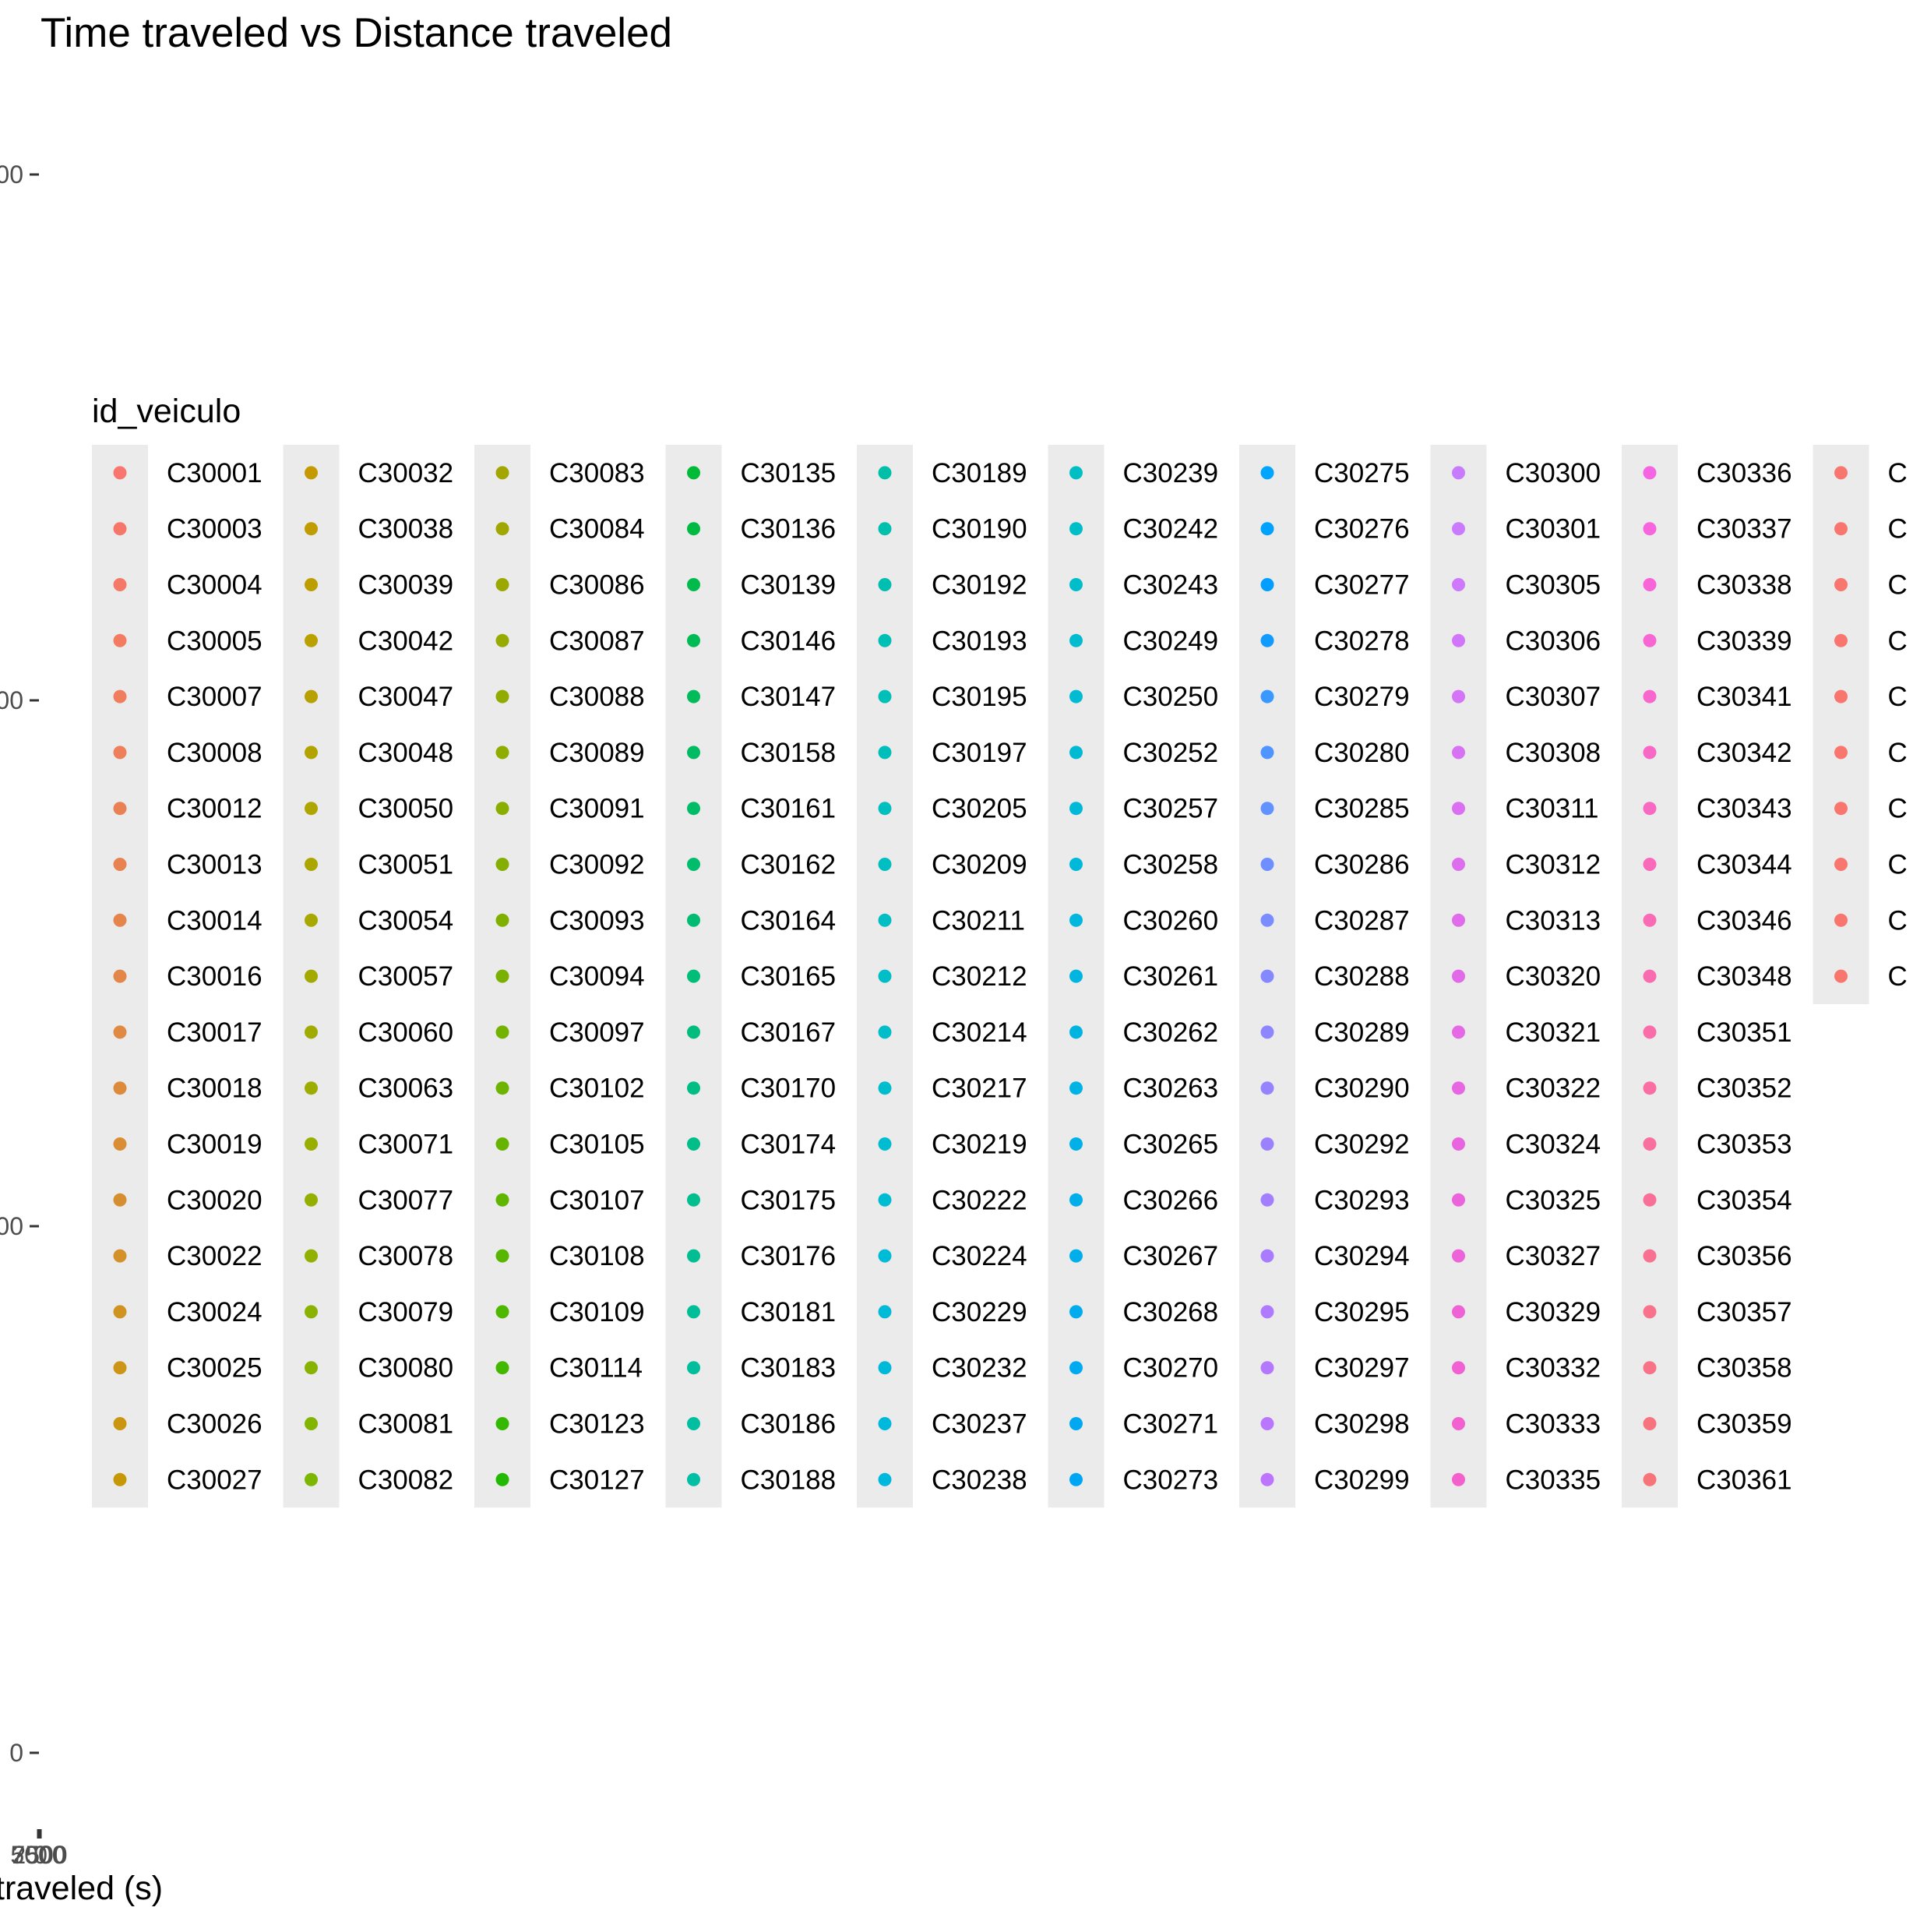  I want to click on legend-entry-label: C30042, so click(406, 641).